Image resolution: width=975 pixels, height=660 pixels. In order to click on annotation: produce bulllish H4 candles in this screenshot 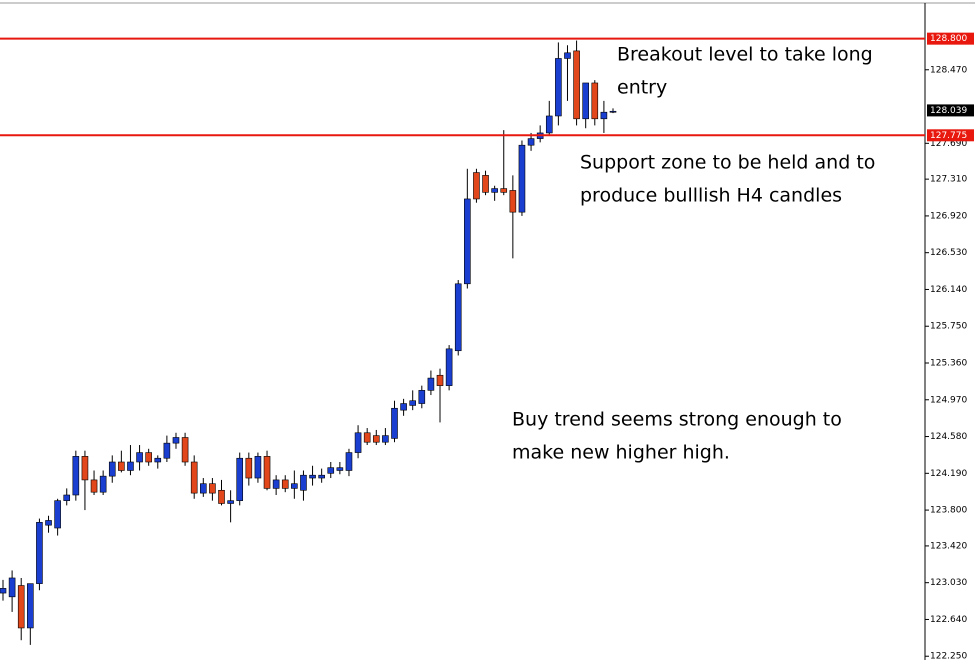, I will do `click(711, 196)`.